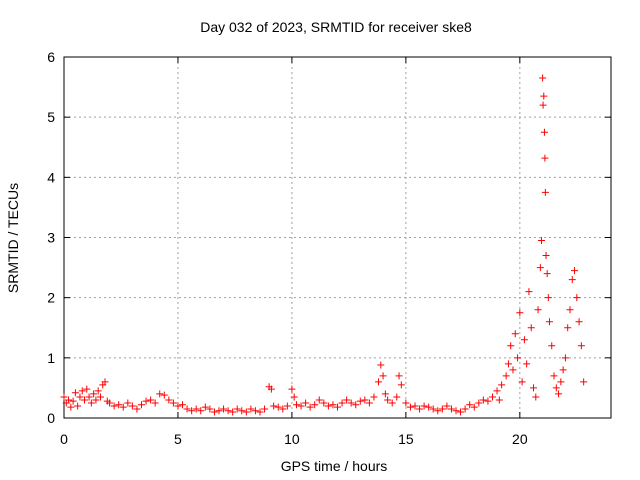  Describe the element at coordinates (13, 238) in the screenshot. I see `y-axis-title: SRMTID / TECUs` at that location.